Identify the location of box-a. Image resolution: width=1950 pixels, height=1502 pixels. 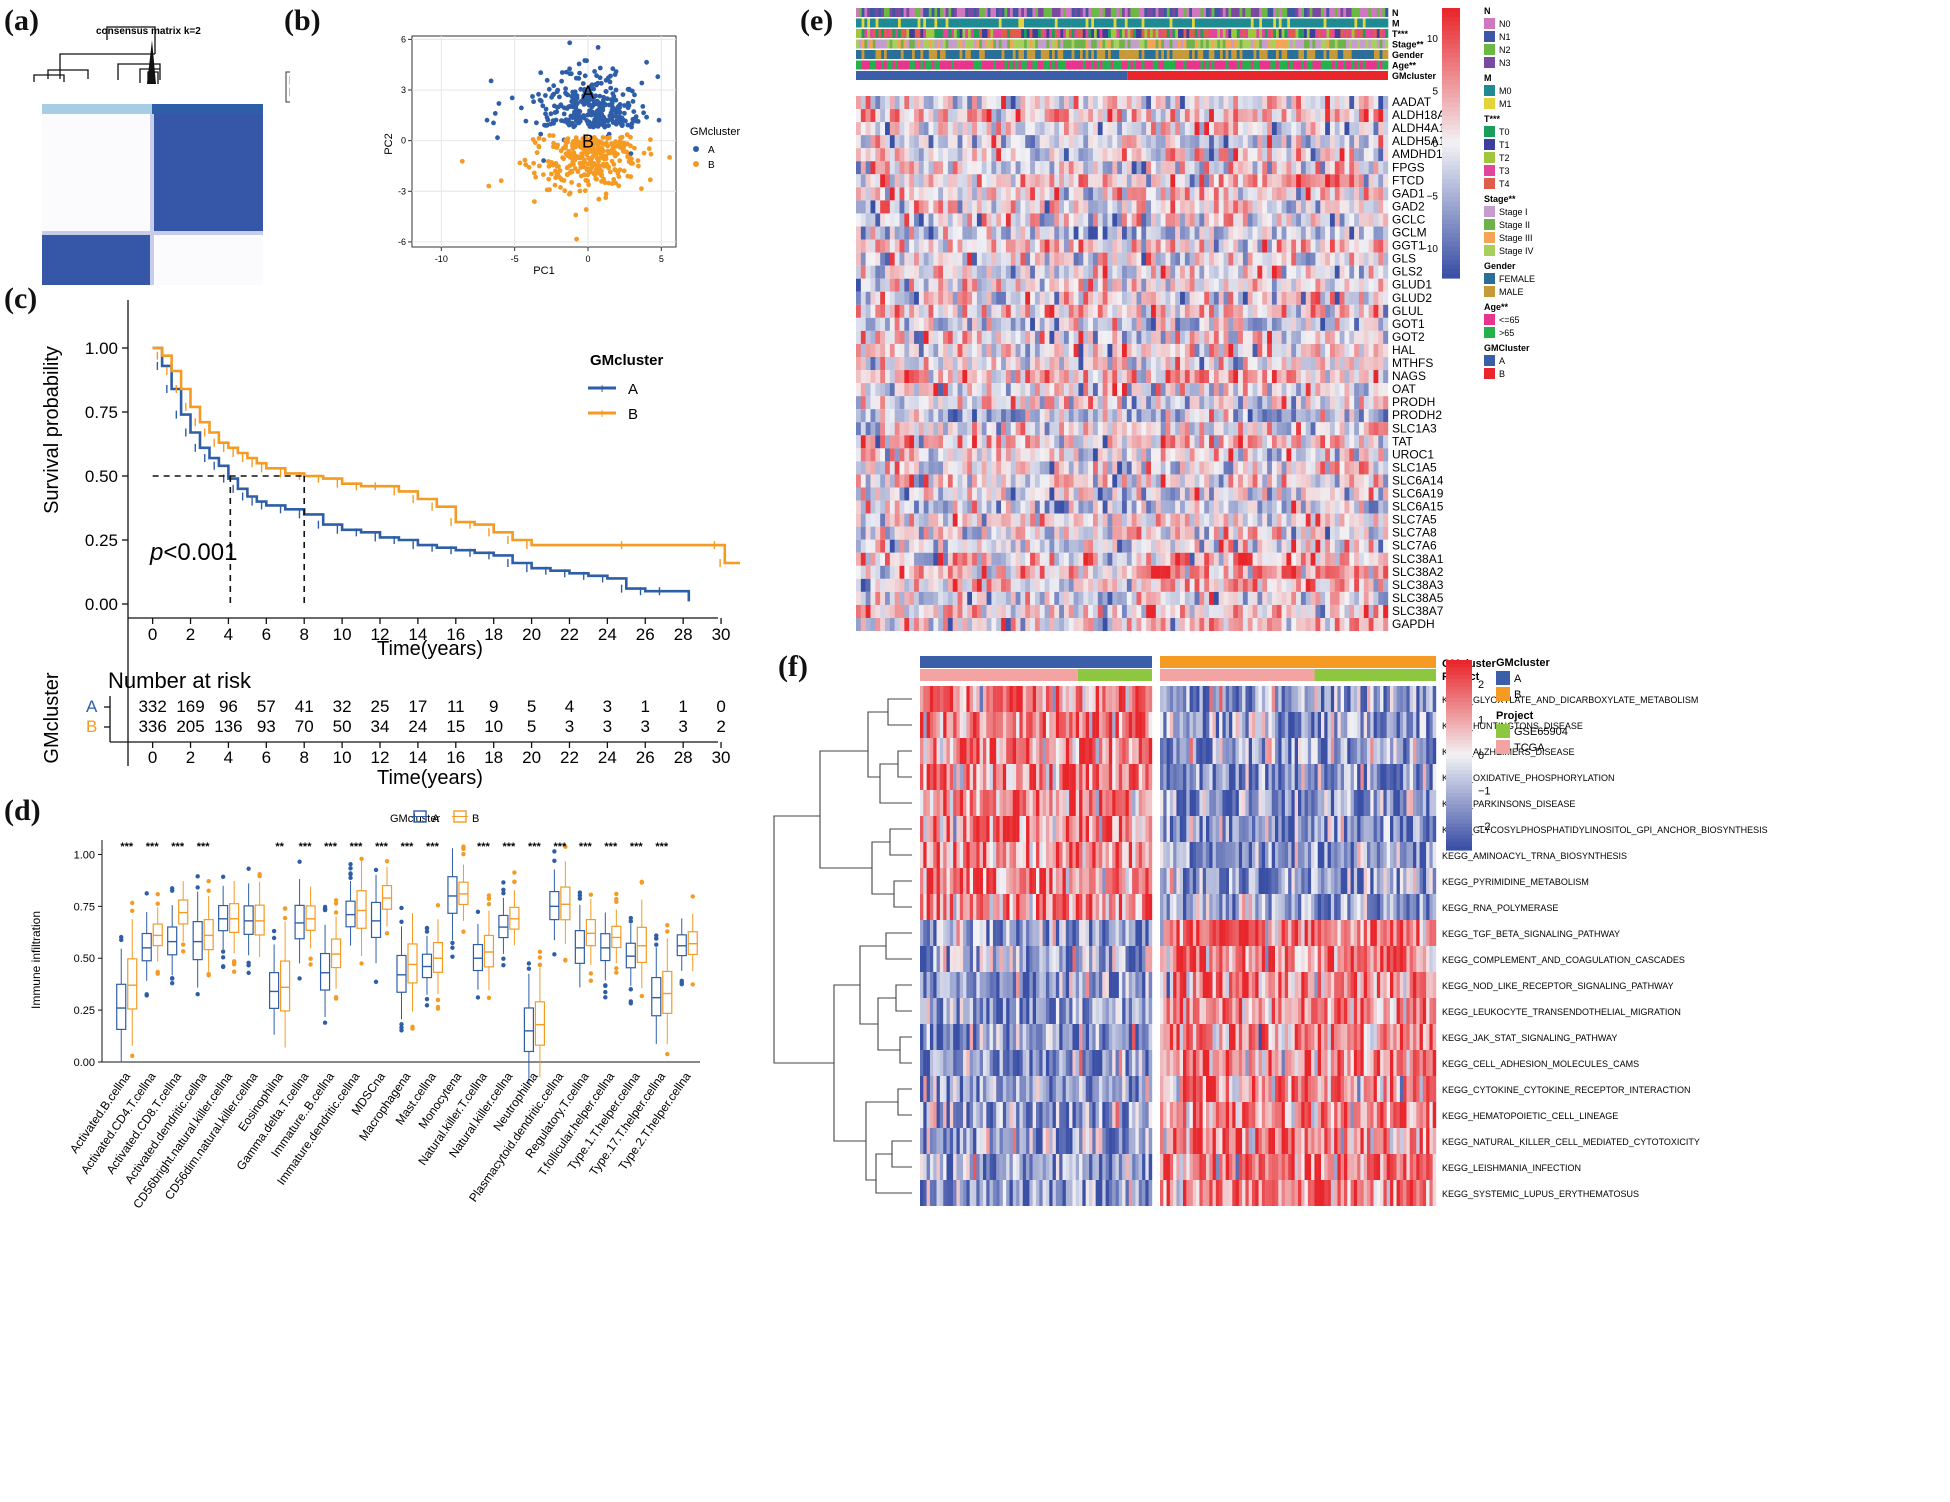
(146, 947).